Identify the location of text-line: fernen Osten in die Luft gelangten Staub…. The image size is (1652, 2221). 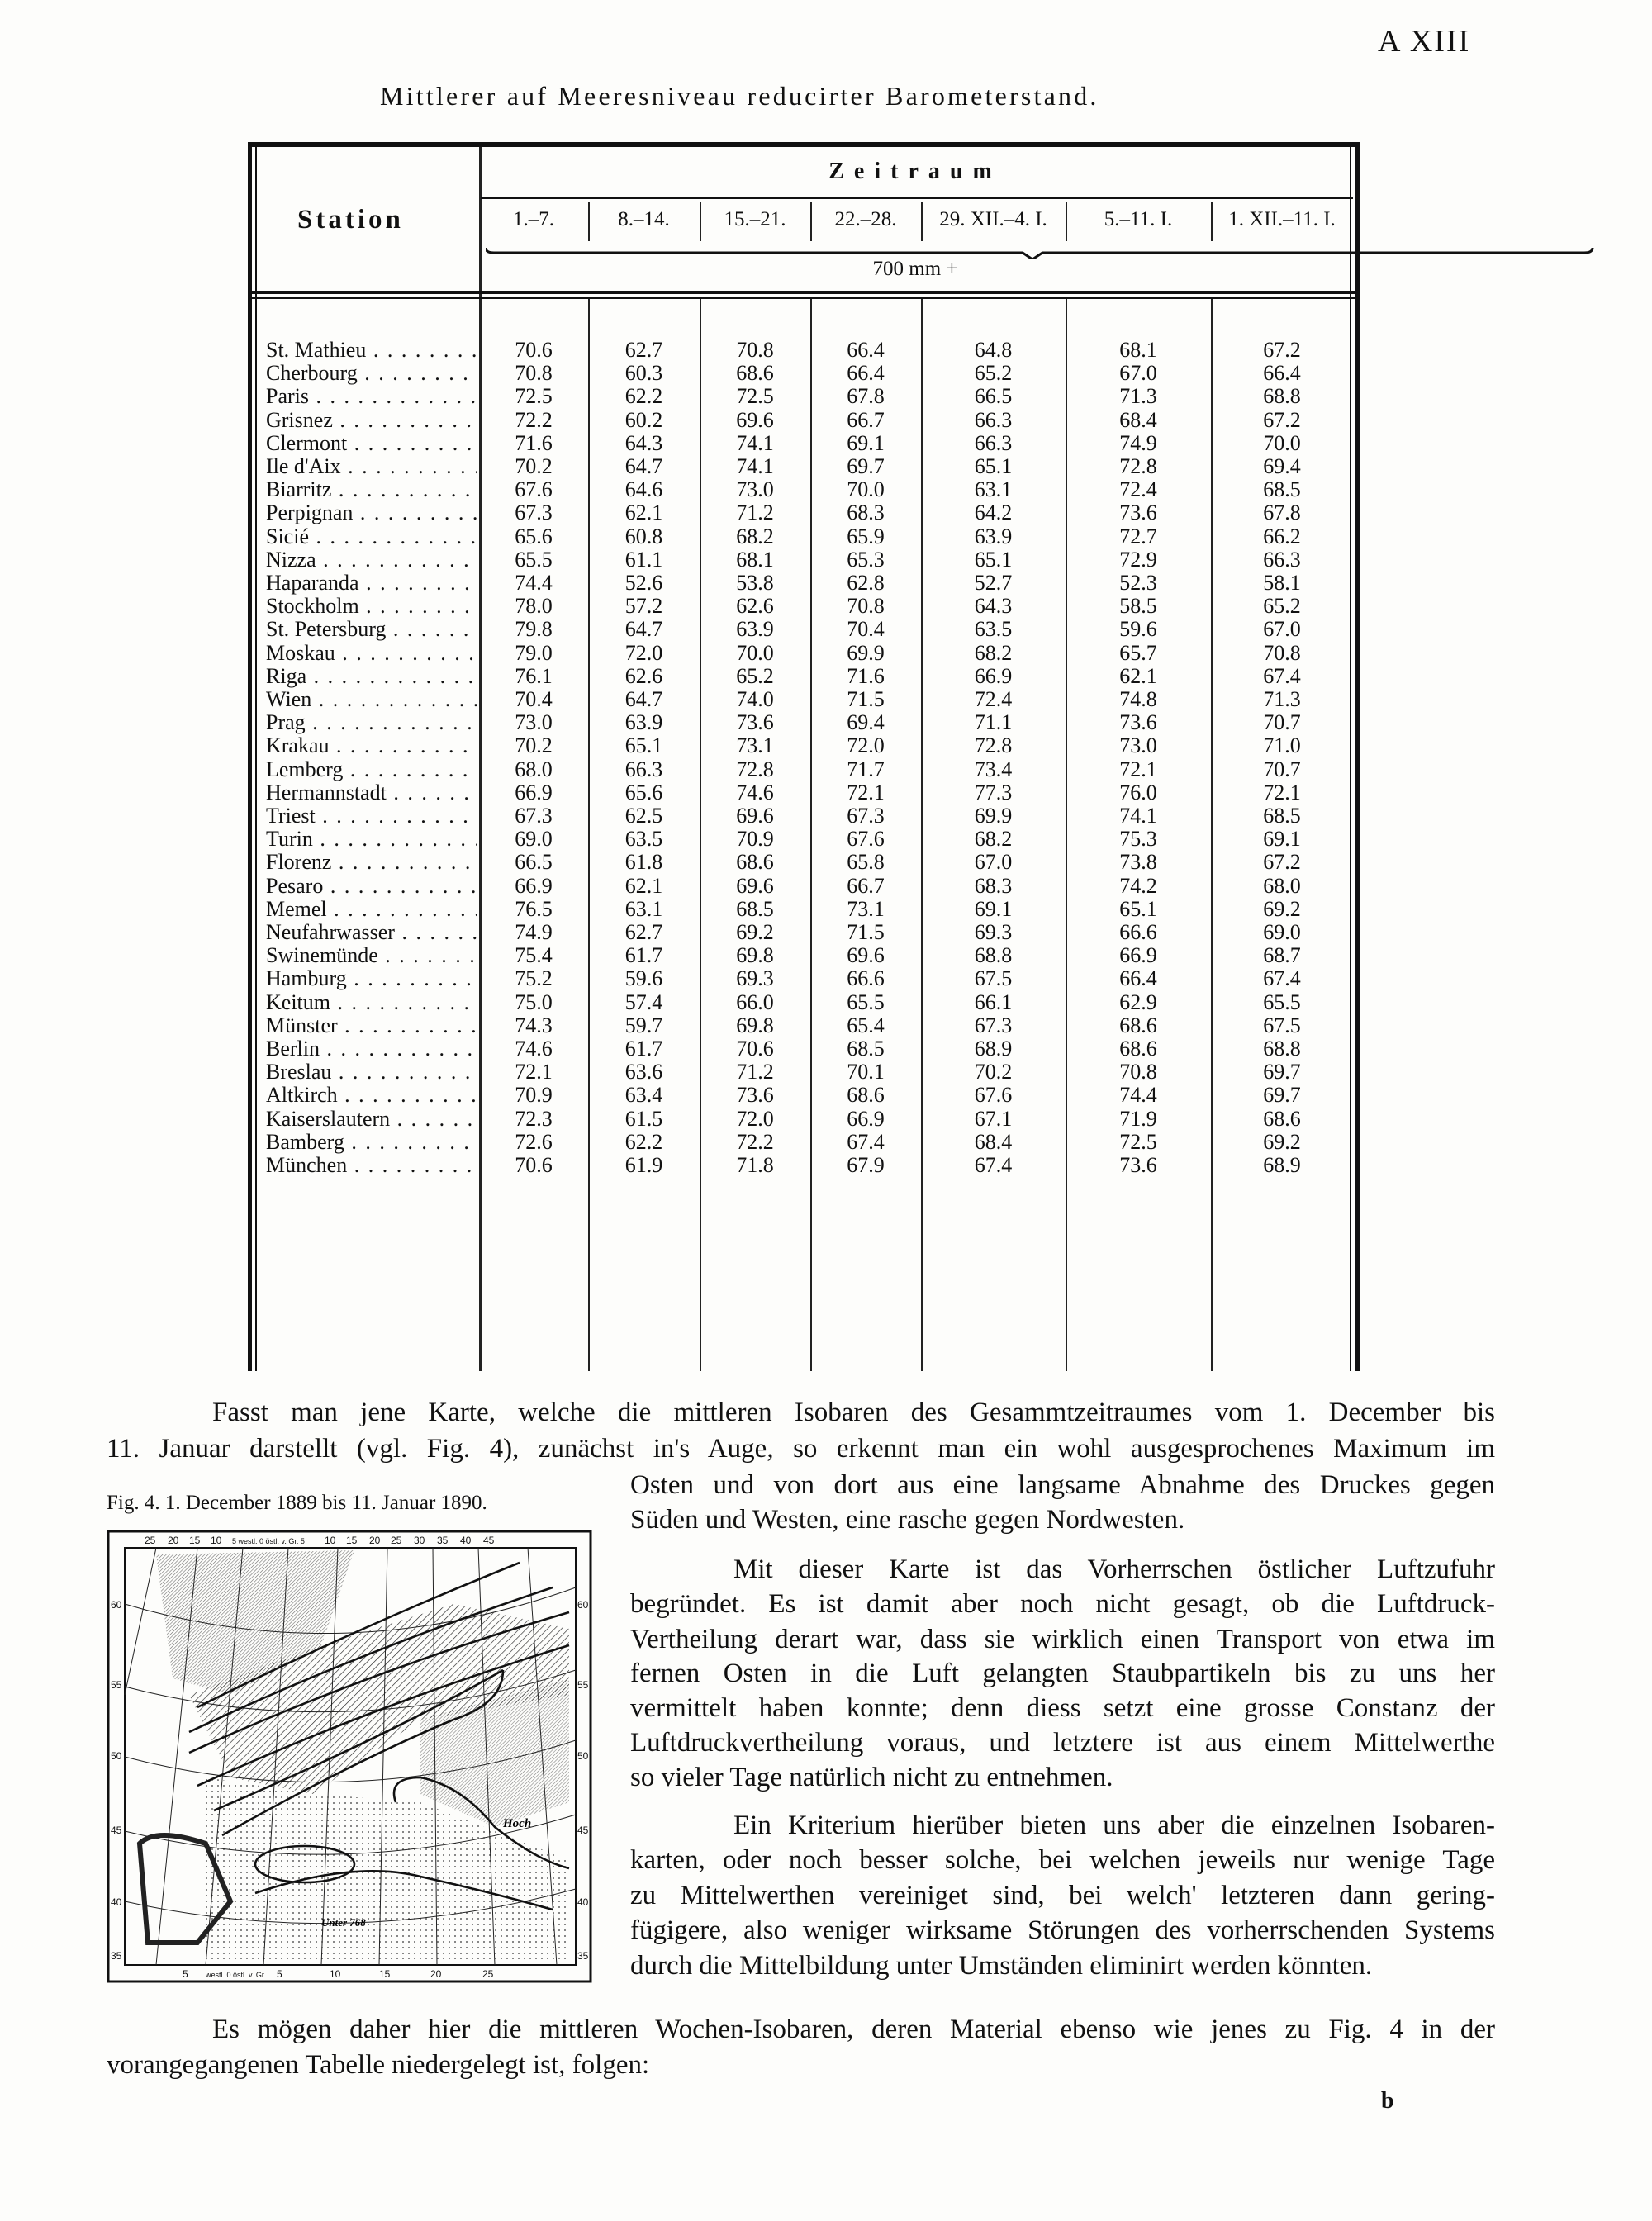
(1062, 1673).